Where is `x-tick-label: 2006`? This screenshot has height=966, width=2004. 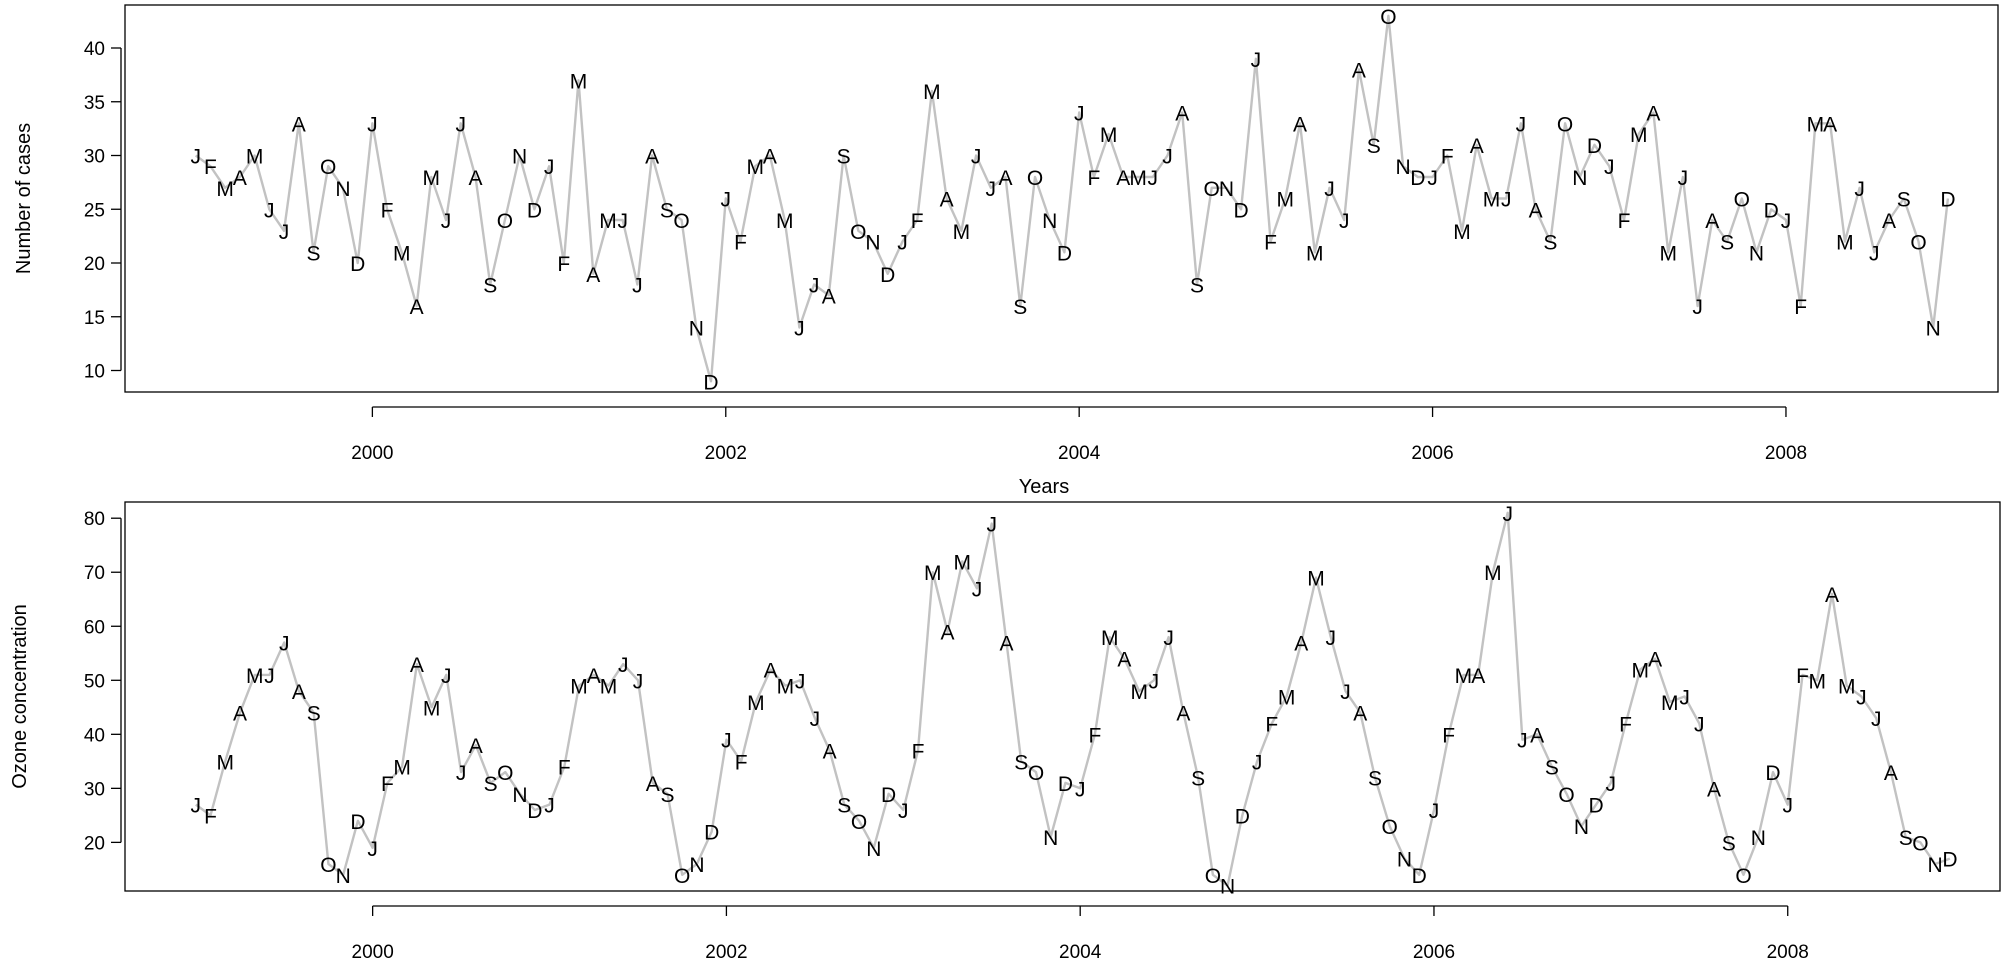
x-tick-label: 2006 is located at coordinates (1432, 453).